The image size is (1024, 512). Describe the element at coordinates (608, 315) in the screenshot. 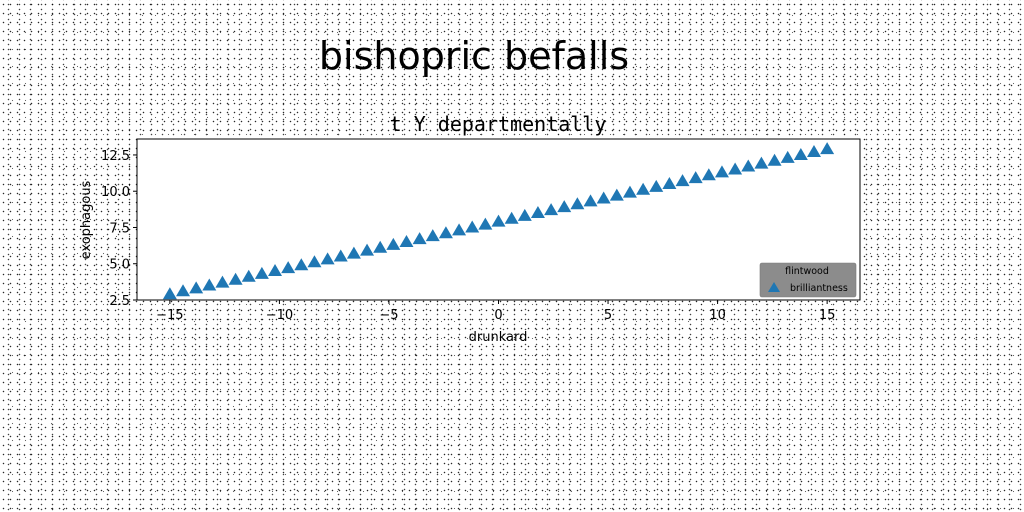

I see `x-tick-label: 5` at that location.